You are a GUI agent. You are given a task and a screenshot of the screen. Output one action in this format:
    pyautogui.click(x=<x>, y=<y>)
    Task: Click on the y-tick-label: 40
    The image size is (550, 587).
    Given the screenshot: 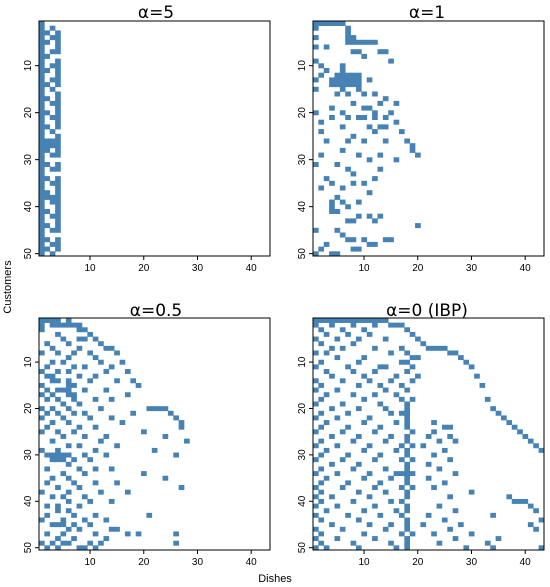 What is the action you would take?
    pyautogui.click(x=302, y=207)
    